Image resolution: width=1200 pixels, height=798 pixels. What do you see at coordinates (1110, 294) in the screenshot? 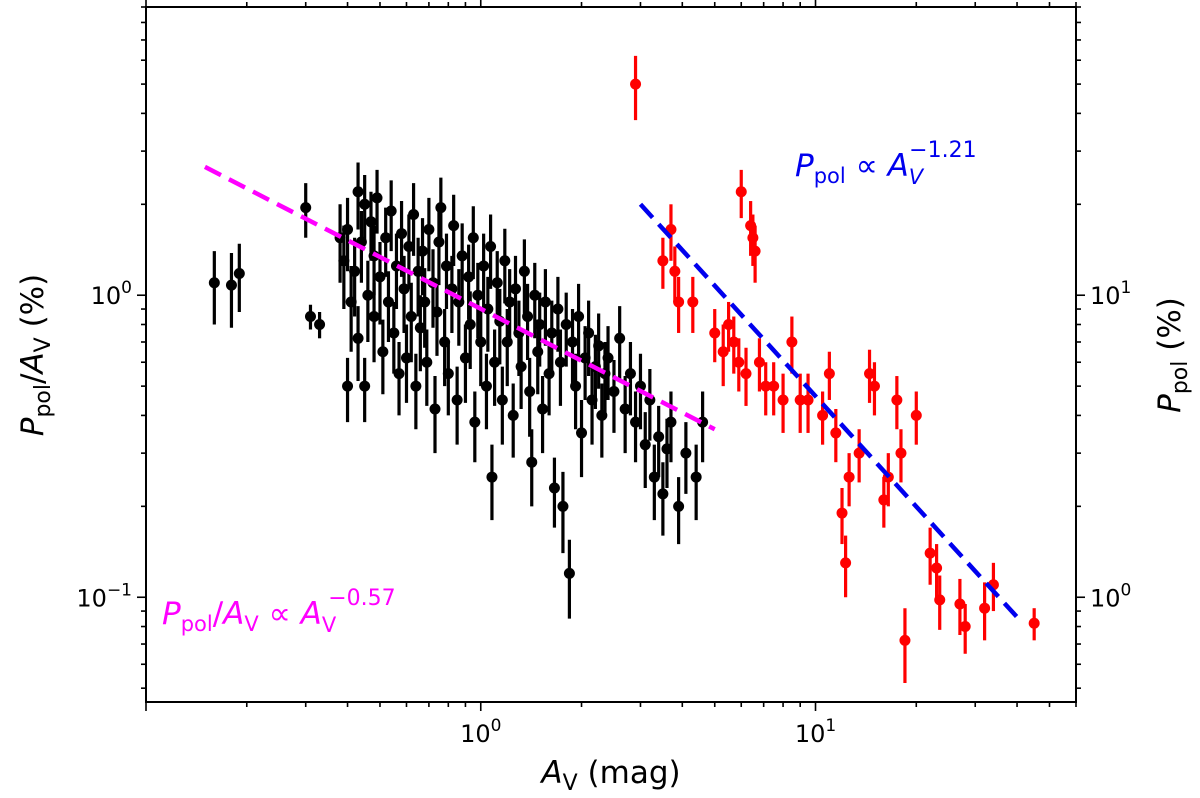
I see `y-right-tick-label: 101` at bounding box center [1110, 294].